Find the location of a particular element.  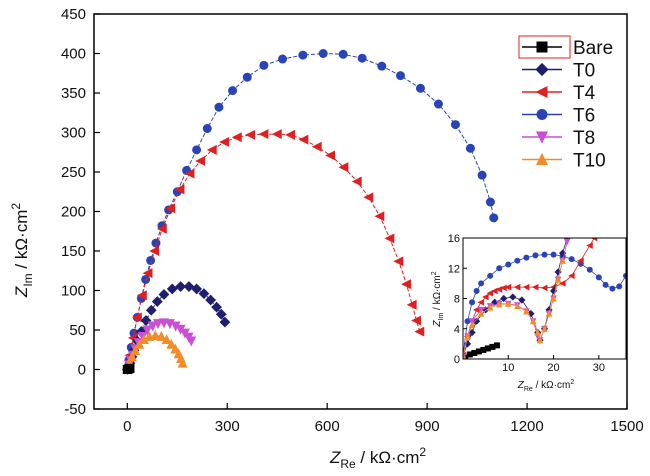

inset-y-tick-label: 16 is located at coordinates (454, 239).